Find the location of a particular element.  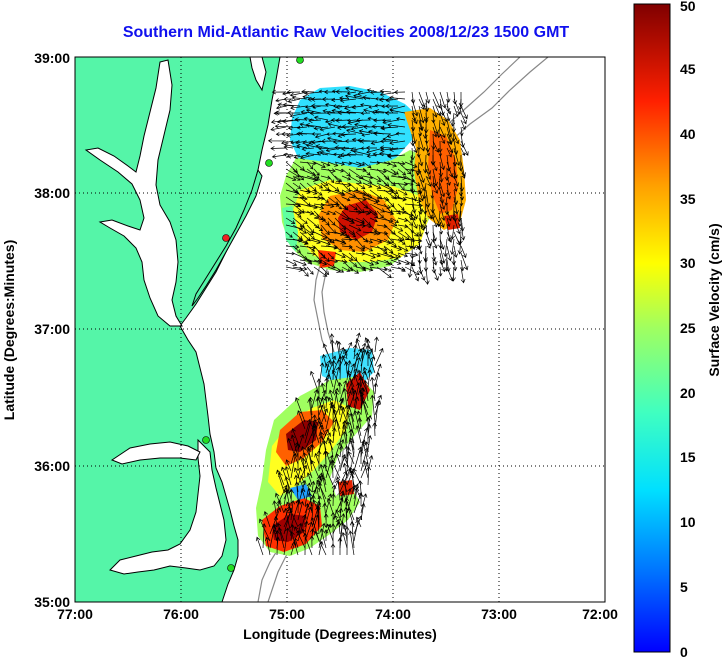

y-axis-ticks: 39:00 38:00 37:00 36:00 35:00 is located at coordinates (52, 330).